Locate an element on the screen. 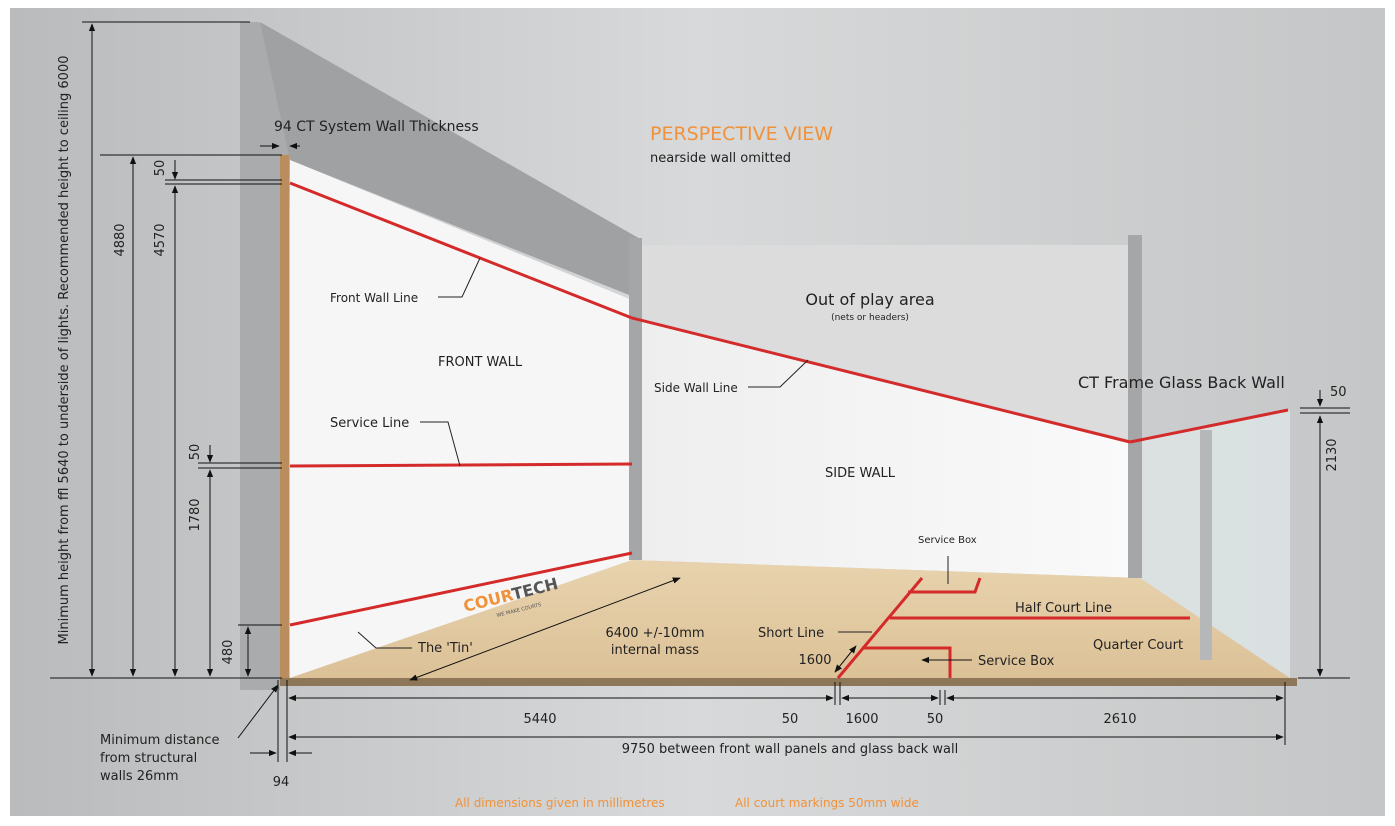  glass-door-frame is located at coordinates (1206, 545).